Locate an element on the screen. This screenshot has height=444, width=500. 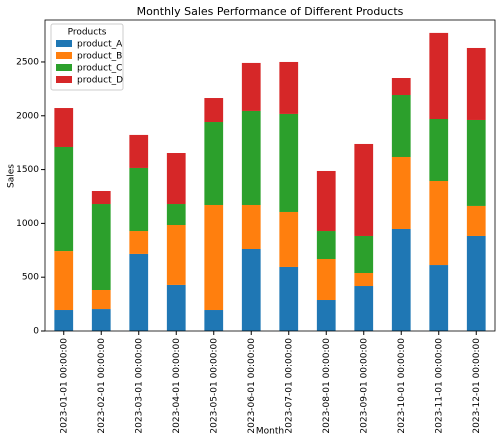
x-tick-label: 2023-02-01 00:00:00 is located at coordinates (102, 386).